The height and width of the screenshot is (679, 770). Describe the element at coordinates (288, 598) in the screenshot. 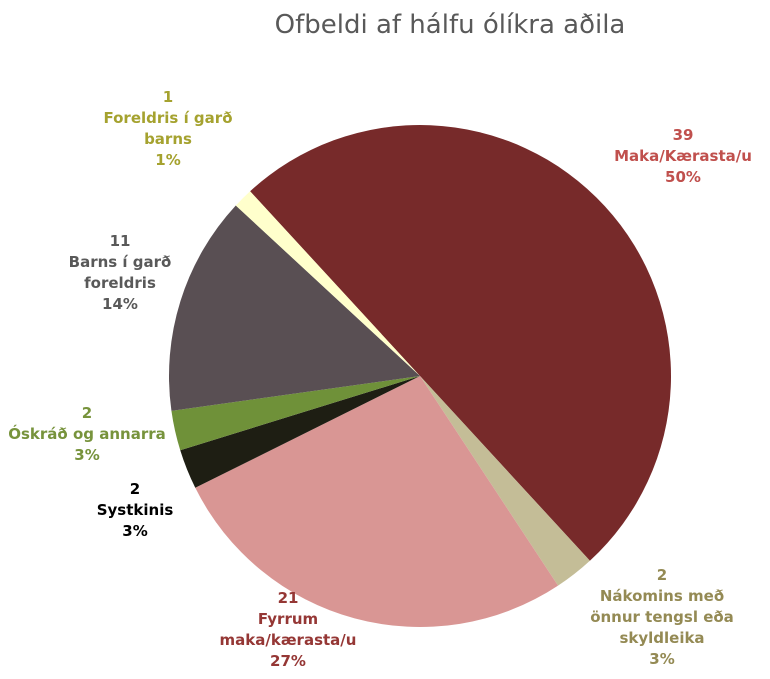

I see `label-count: 21` at that location.